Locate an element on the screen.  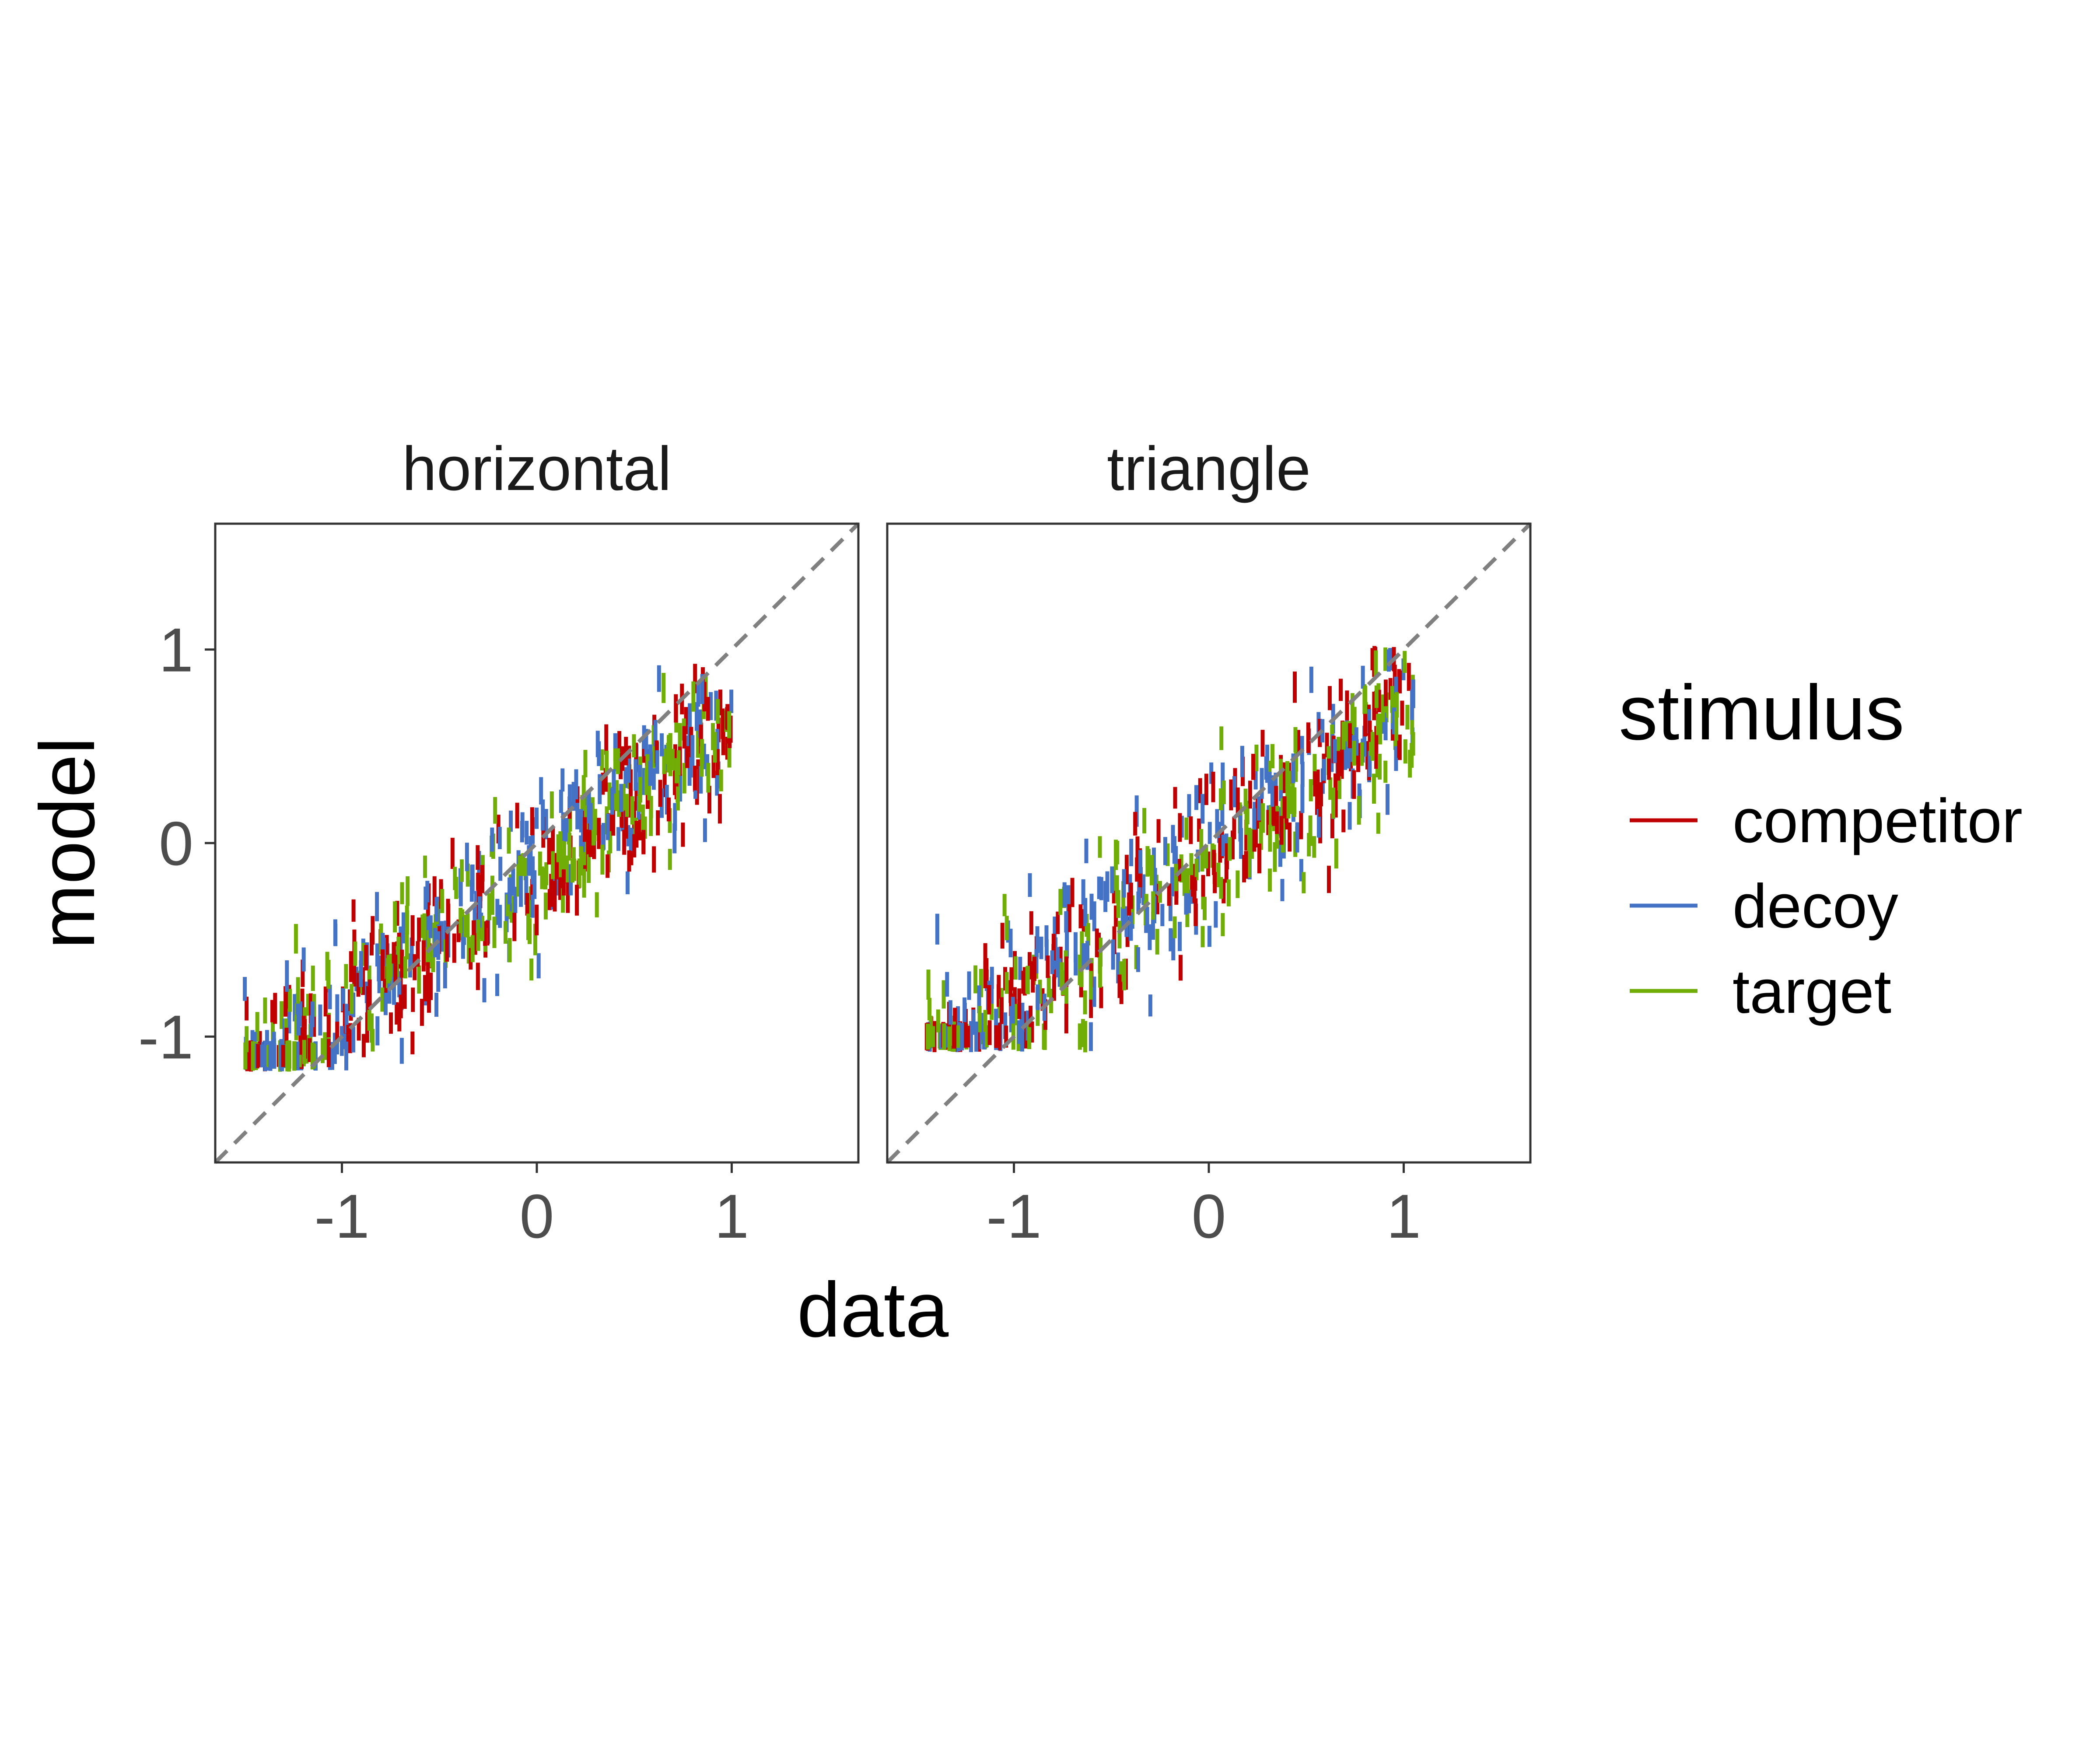
reference-line-triangle is located at coordinates (1209, 843).